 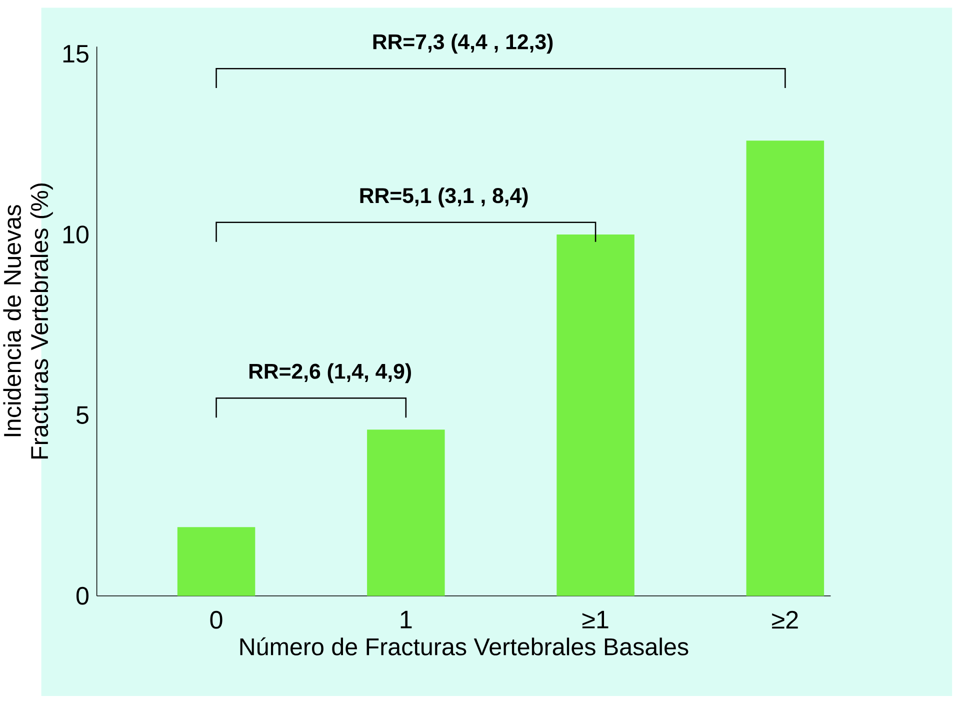 What do you see at coordinates (464, 646) in the screenshot?
I see `x-axis-title: Número de Fracturas Vertebrales Basales` at bounding box center [464, 646].